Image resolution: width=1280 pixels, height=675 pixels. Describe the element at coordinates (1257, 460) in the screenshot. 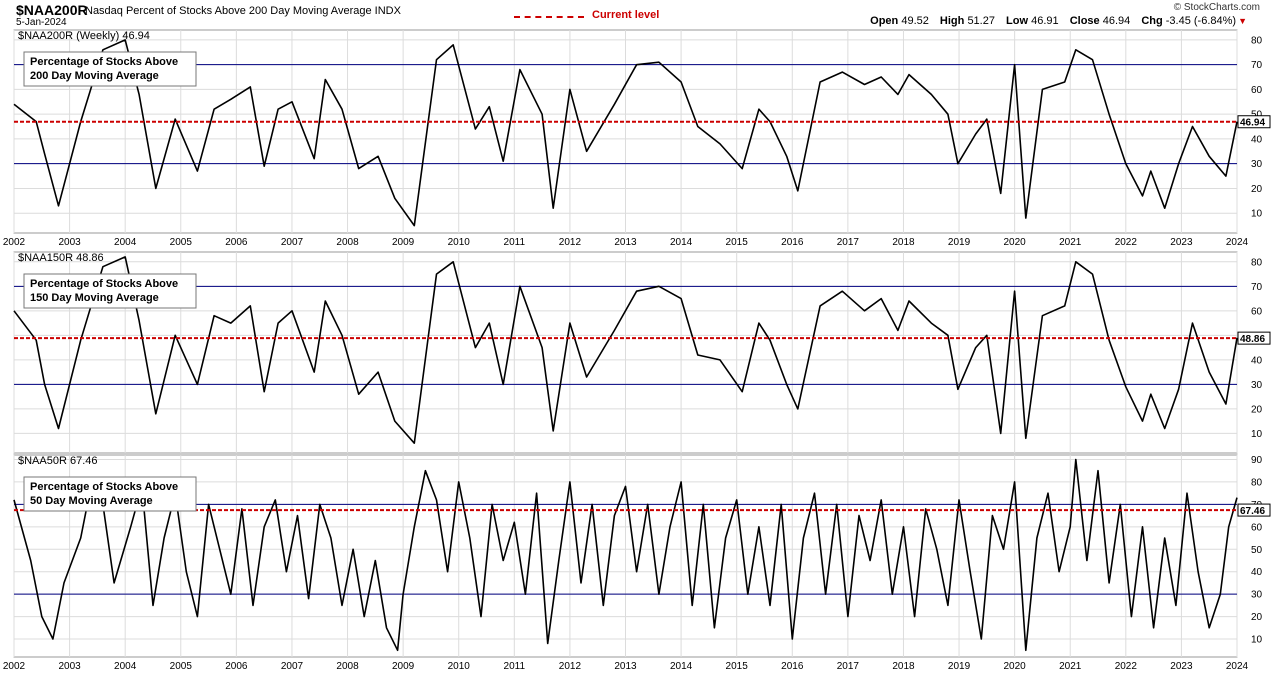

I see `y-tick-label: 90` at that location.